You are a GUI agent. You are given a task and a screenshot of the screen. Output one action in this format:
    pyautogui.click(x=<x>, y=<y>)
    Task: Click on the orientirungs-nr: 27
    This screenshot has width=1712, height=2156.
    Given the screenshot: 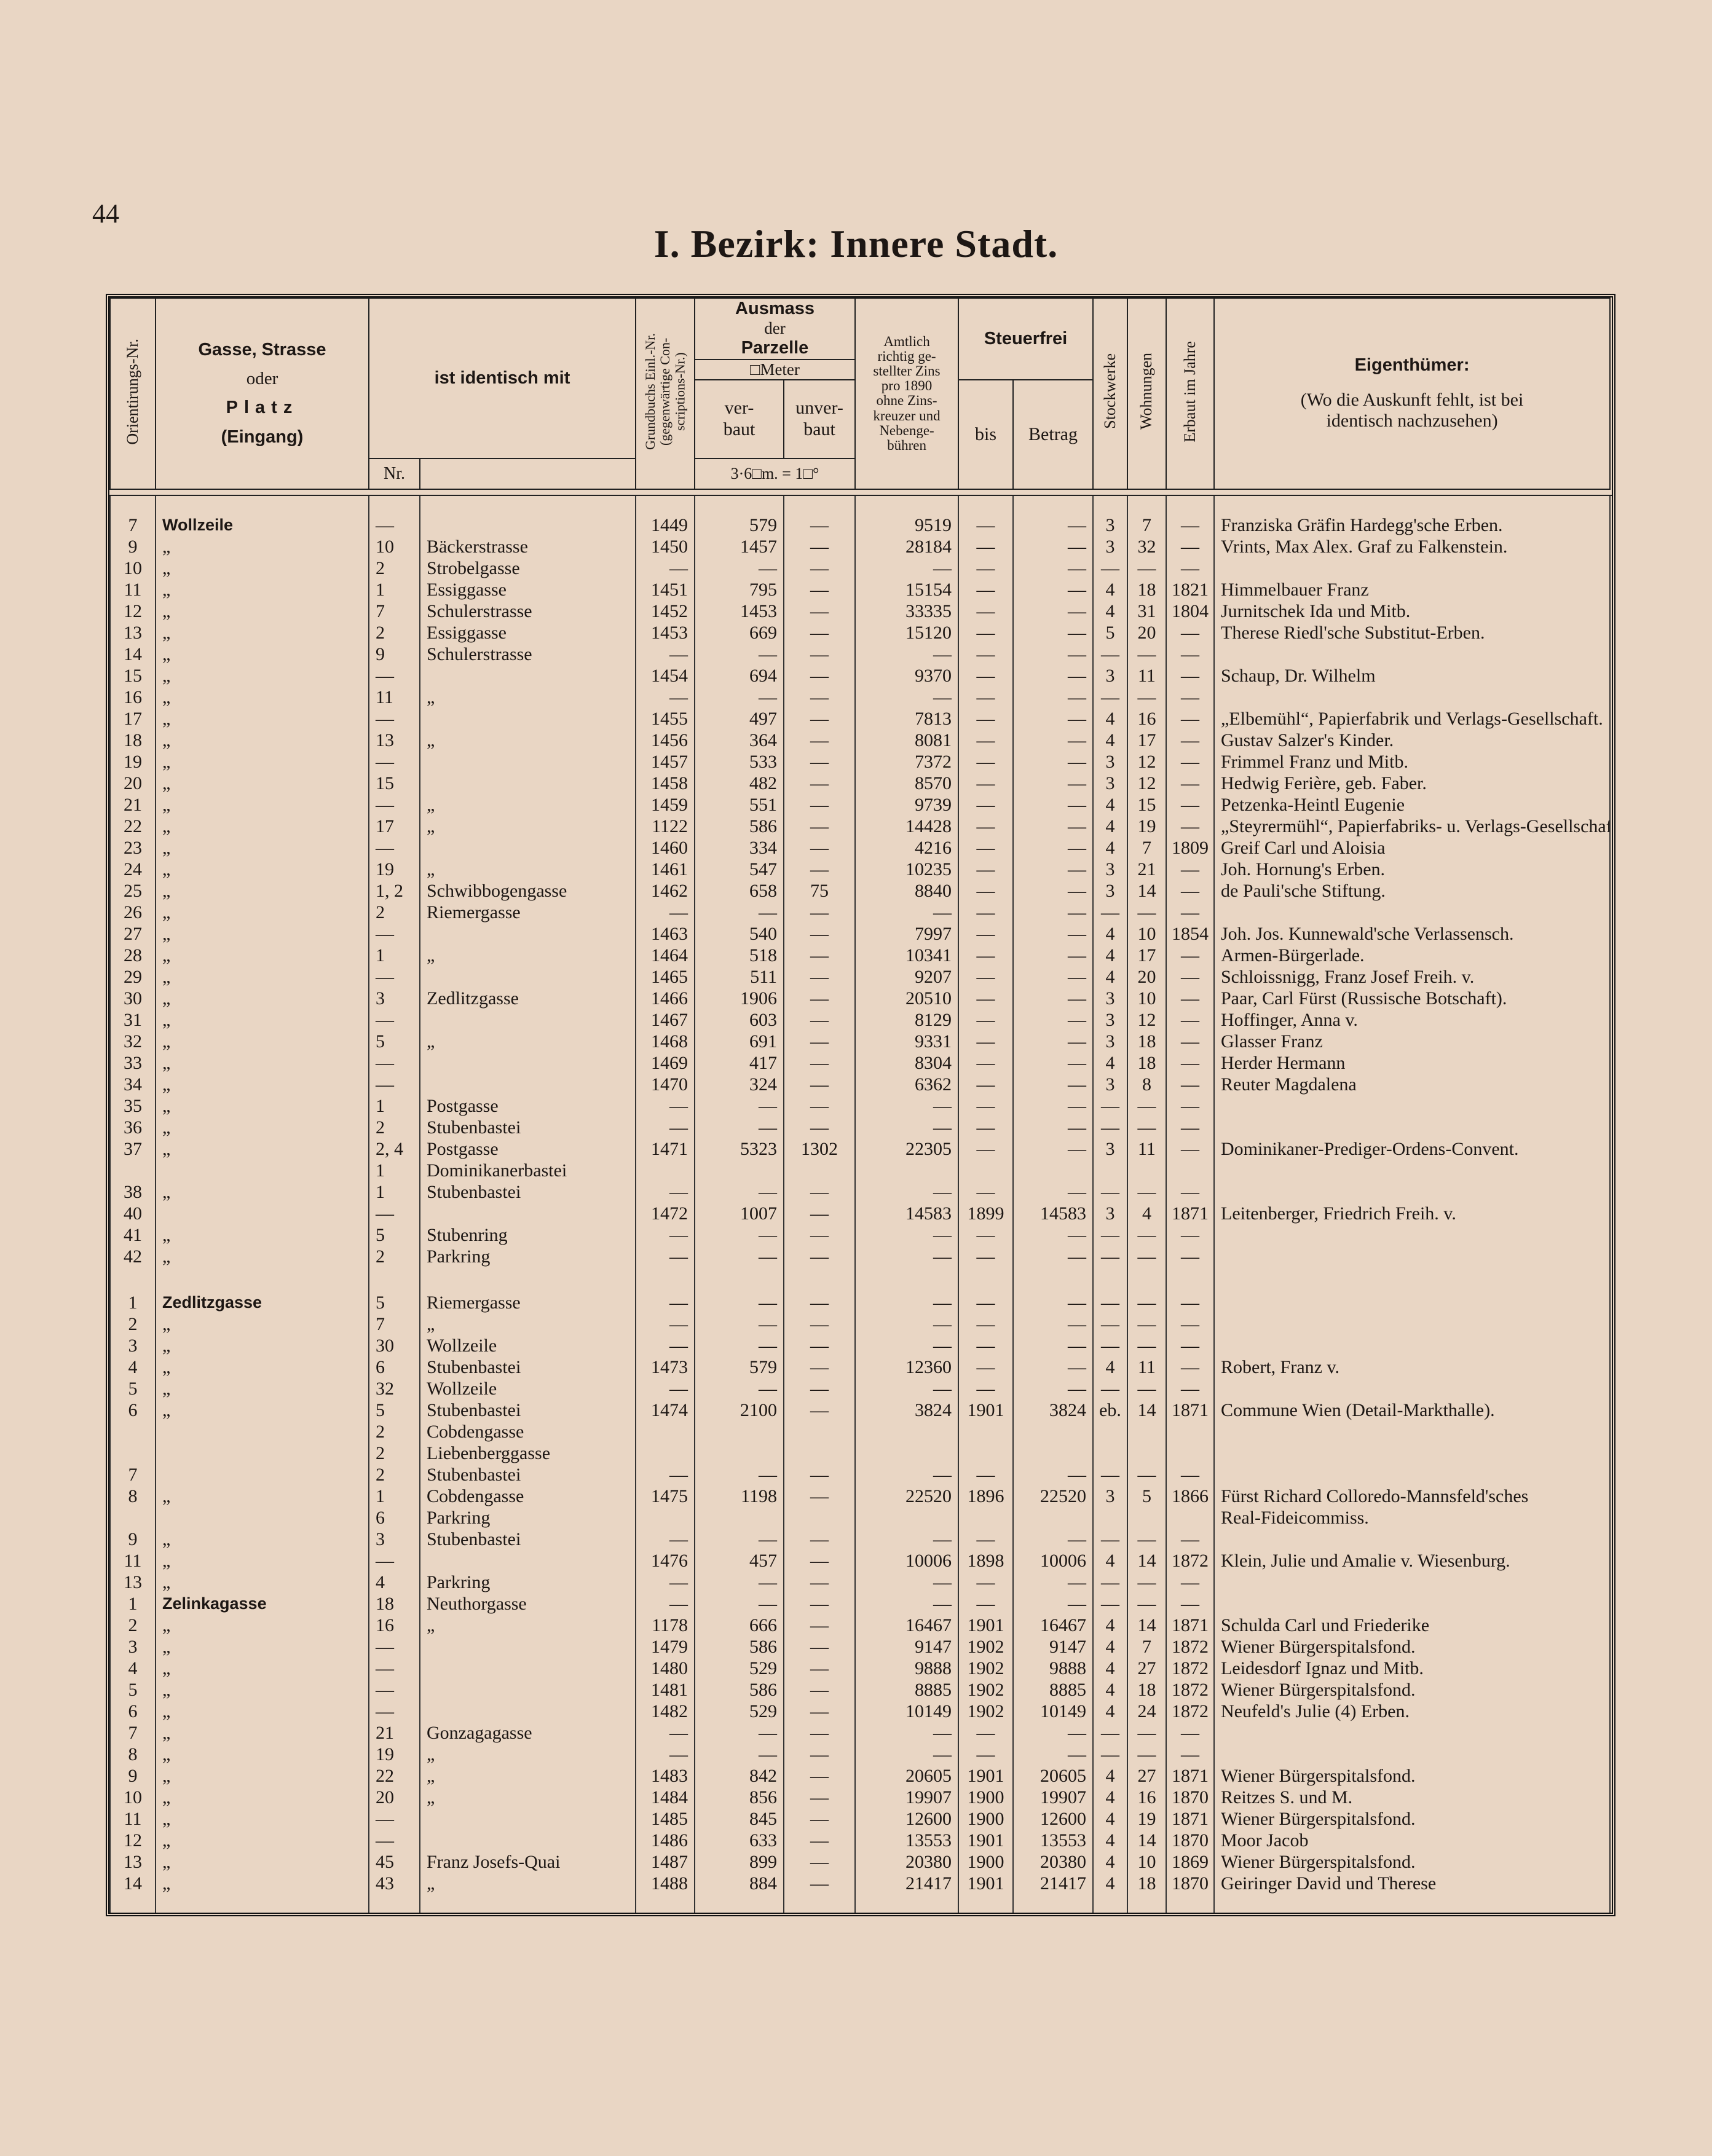 What is the action you would take?
    pyautogui.click(x=132, y=934)
    